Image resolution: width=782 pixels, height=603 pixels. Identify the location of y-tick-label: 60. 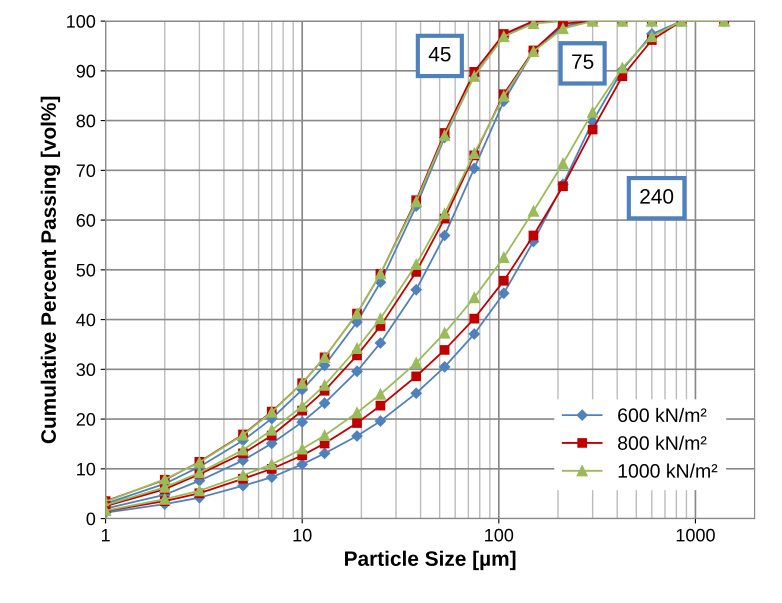
(86, 220).